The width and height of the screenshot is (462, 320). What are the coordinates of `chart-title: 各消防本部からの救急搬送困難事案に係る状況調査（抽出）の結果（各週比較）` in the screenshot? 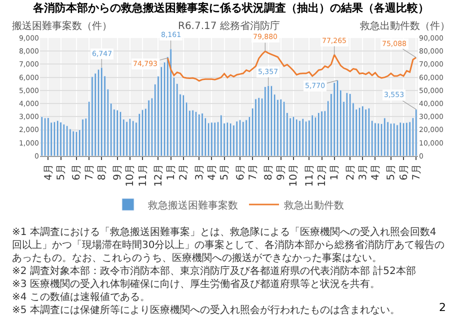 It's located at (230, 8).